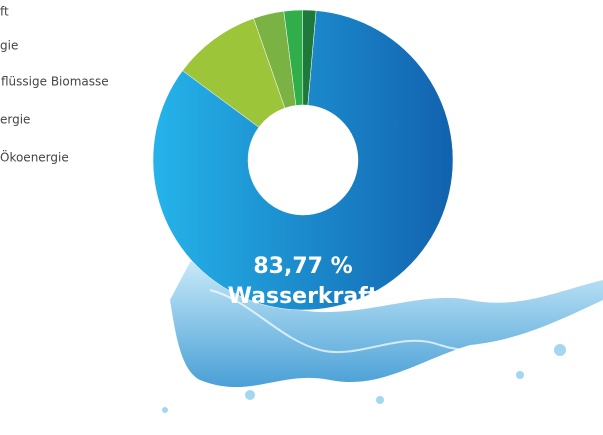  I want to click on center-label: Wasserkraft, so click(303, 296).